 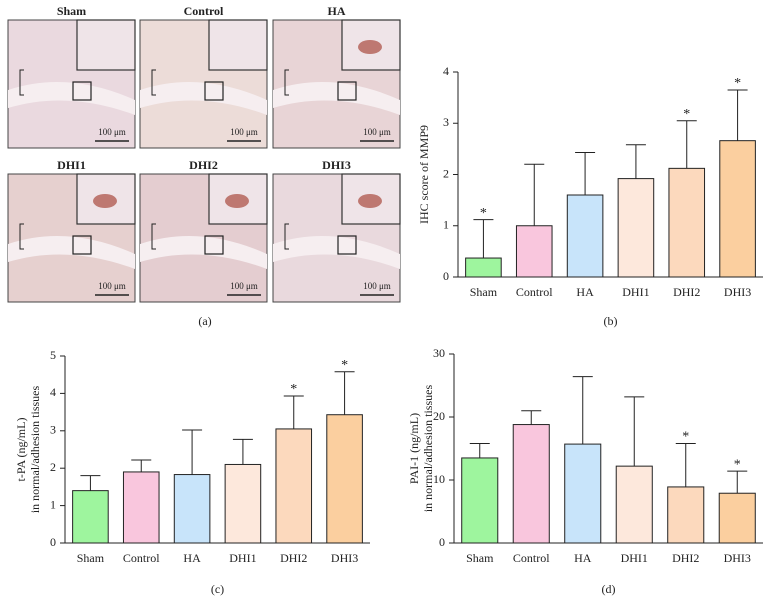 What do you see at coordinates (71, 165) in the screenshot?
I see `image-label: DHI1` at bounding box center [71, 165].